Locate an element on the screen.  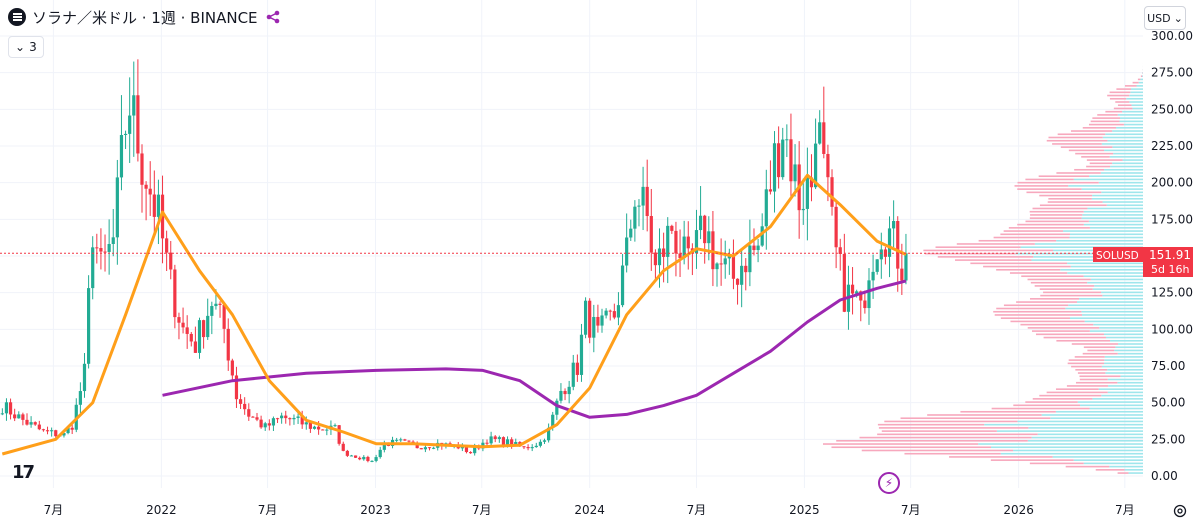
gear-icon is located at coordinates (1180, 511).